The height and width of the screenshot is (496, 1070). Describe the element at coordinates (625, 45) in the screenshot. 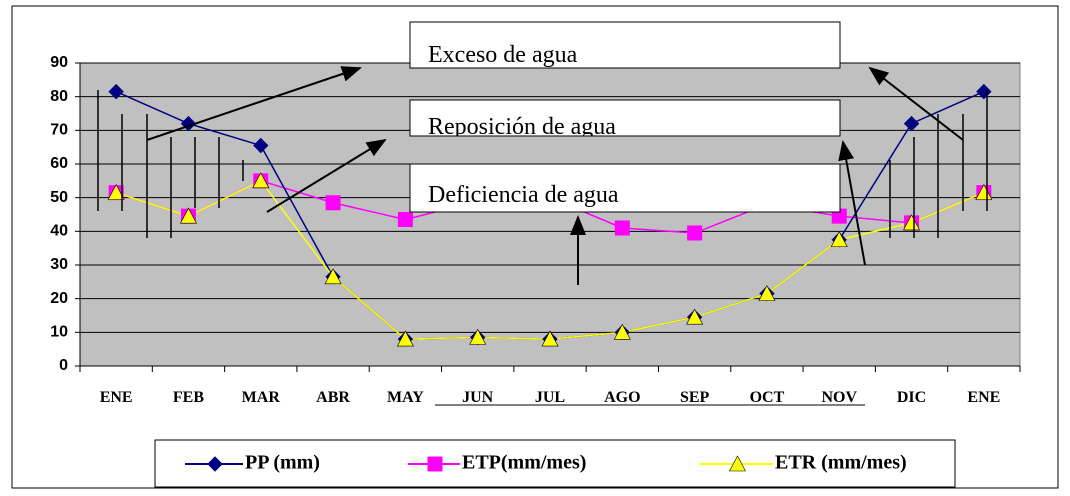

I see `annotation-box: Exceso de agua` at that location.